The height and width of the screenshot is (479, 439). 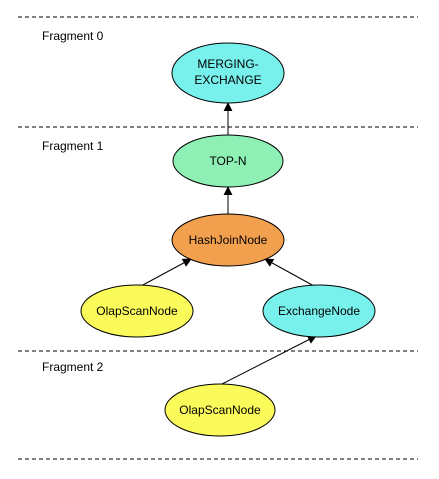 I want to click on node-exchange-shape, so click(x=319, y=311).